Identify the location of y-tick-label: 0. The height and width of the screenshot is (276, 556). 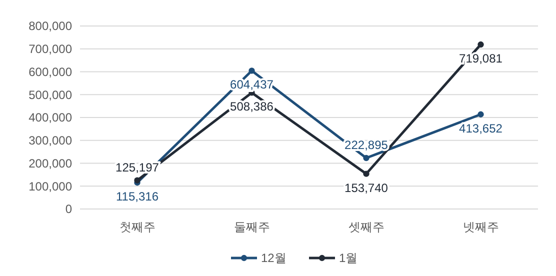
(68, 209).